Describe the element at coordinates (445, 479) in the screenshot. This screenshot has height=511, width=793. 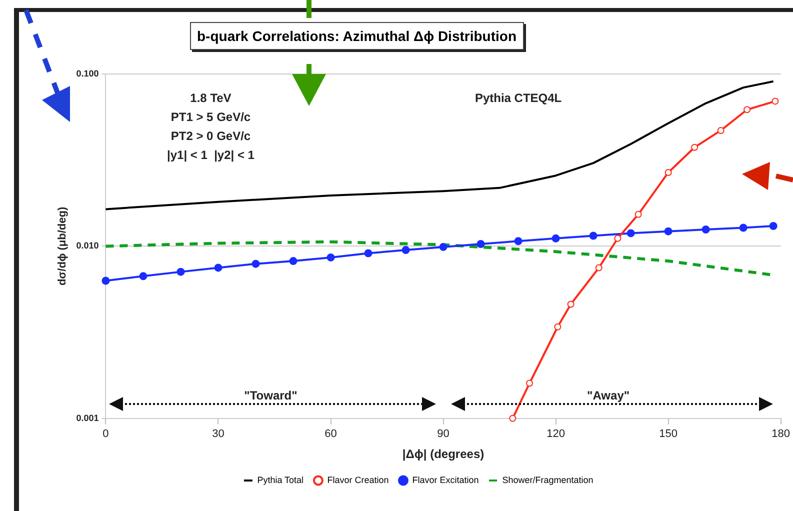
I see `legend-label: Flavor Excitation` at that location.